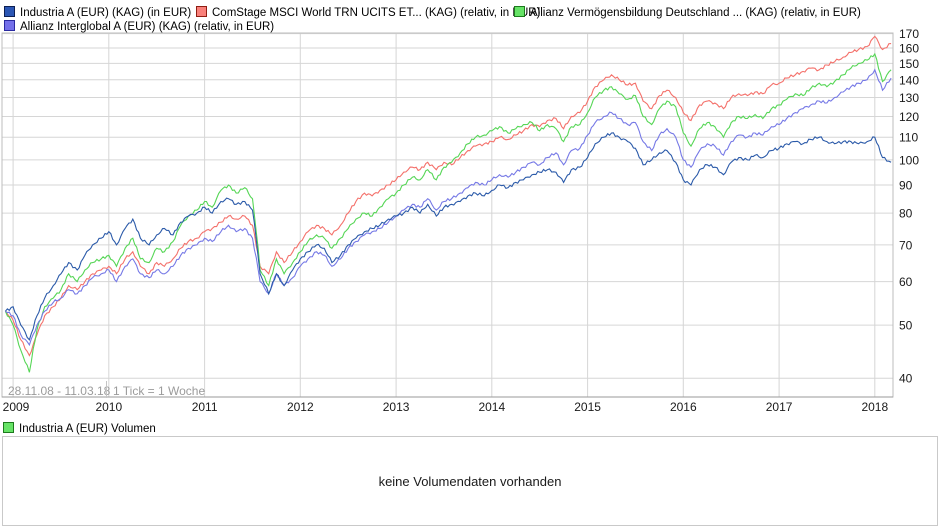 Image resolution: width=940 pixels, height=526 pixels. Describe the element at coordinates (906, 282) in the screenshot. I see `y-axis-label: 60` at that location.